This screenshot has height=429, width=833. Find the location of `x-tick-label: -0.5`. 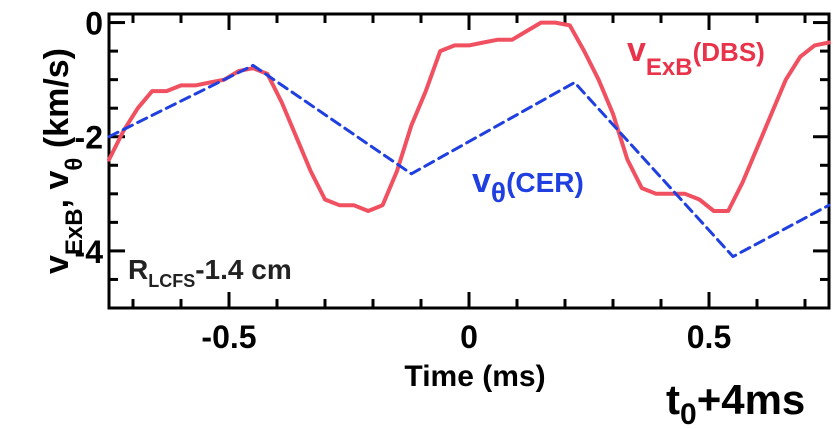

x-tick-label: -0.5 is located at coordinates (228, 337).